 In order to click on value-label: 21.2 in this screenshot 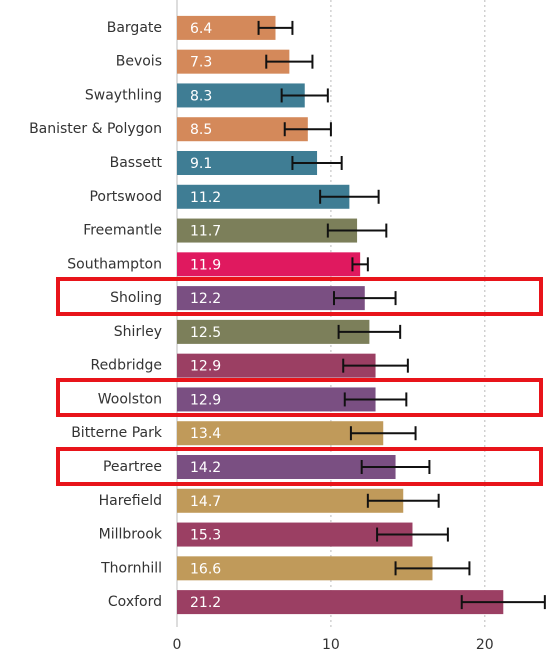, I will do `click(205, 603)`.